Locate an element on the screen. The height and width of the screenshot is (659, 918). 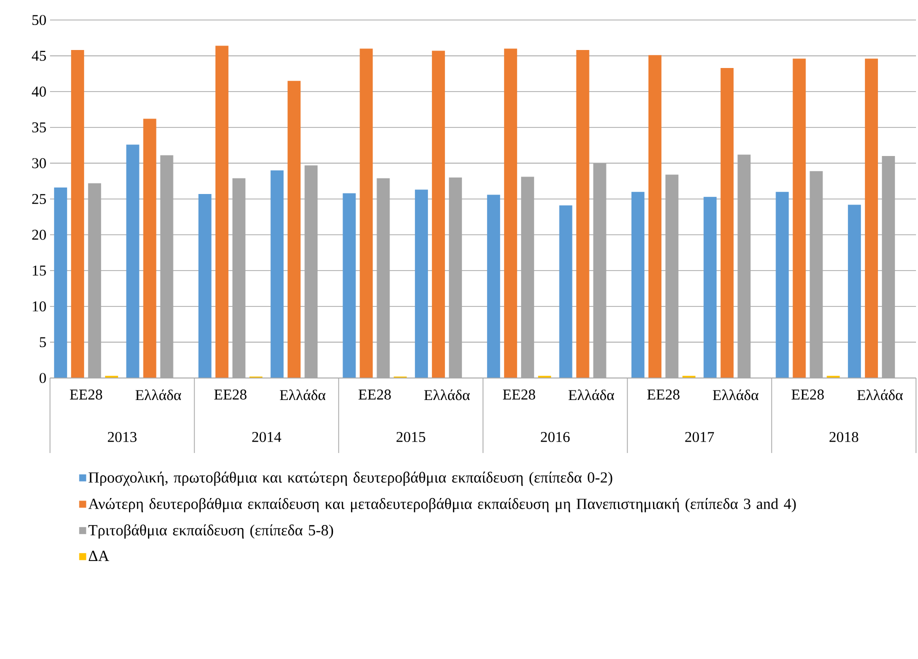
y-tick-label: 35 is located at coordinates (39, 127).